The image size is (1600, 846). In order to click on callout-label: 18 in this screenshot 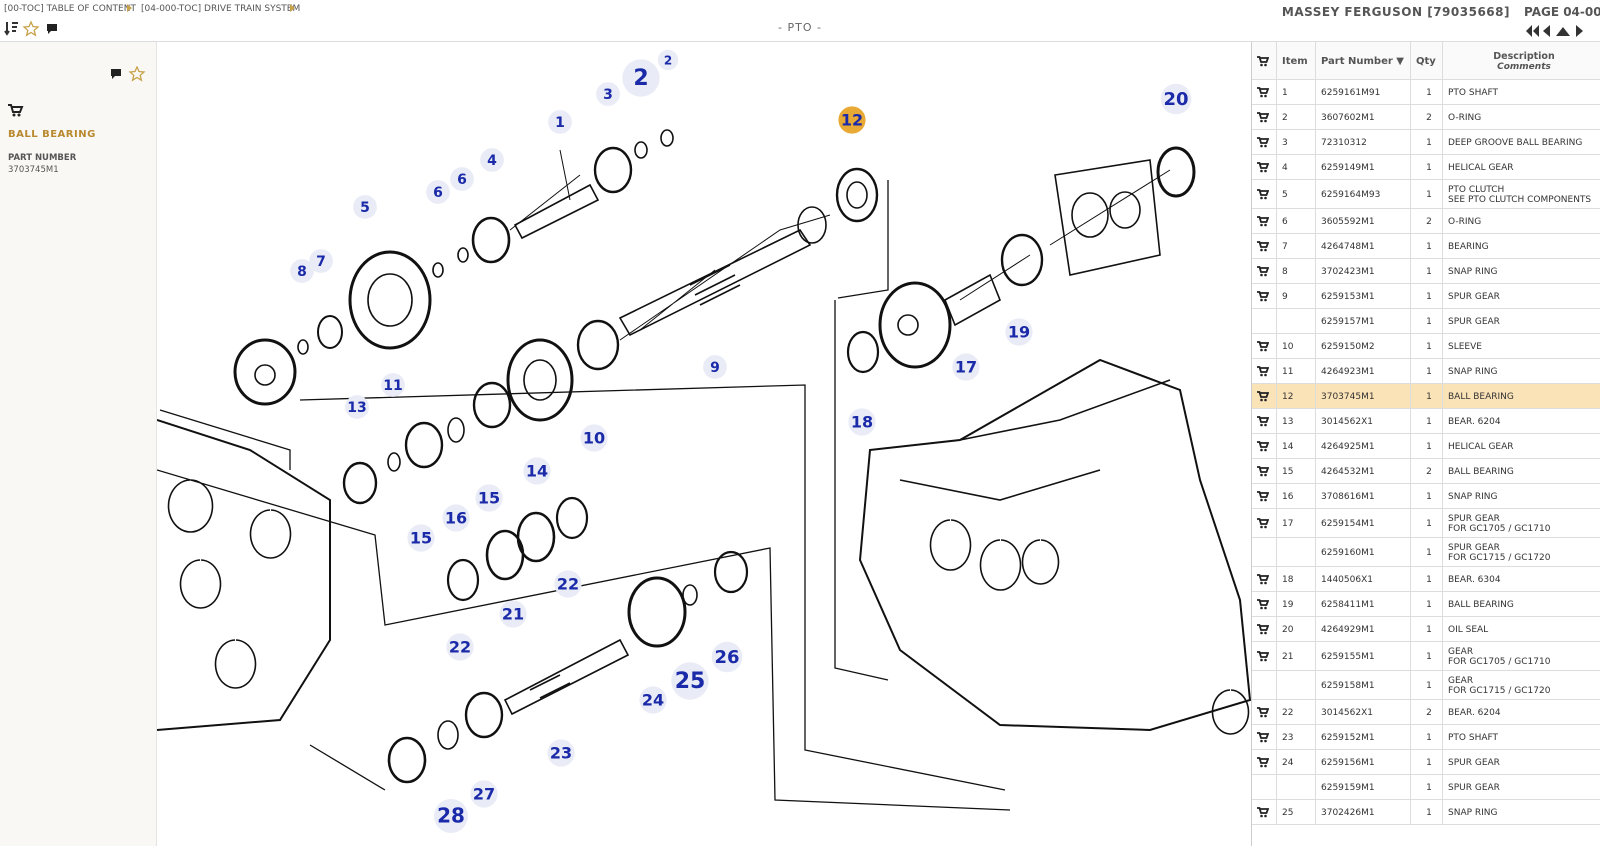, I will do `click(862, 422)`.